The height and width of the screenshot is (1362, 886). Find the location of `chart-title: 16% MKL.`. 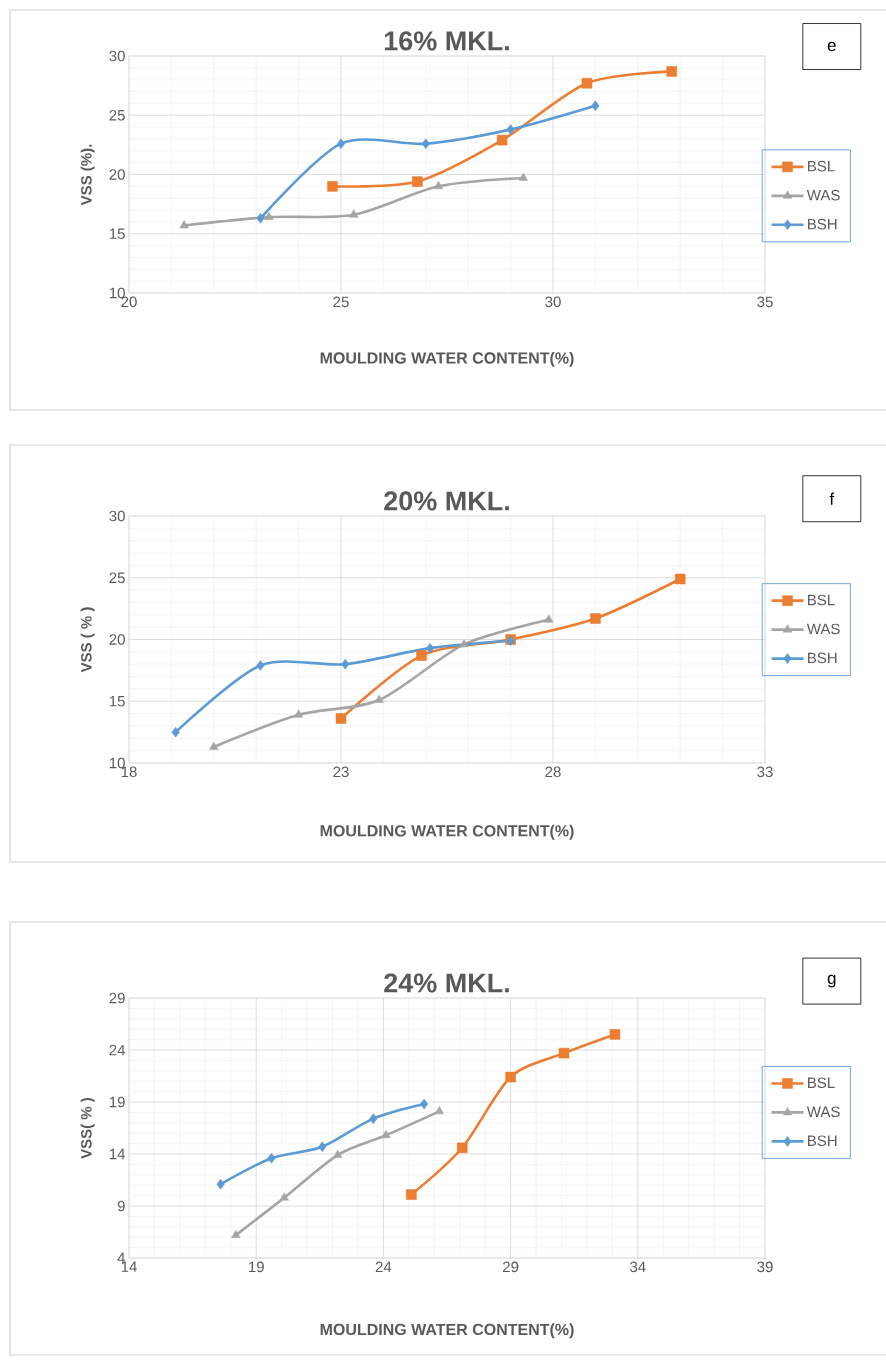

chart-title: 16% MKL. is located at coordinates (446, 41).